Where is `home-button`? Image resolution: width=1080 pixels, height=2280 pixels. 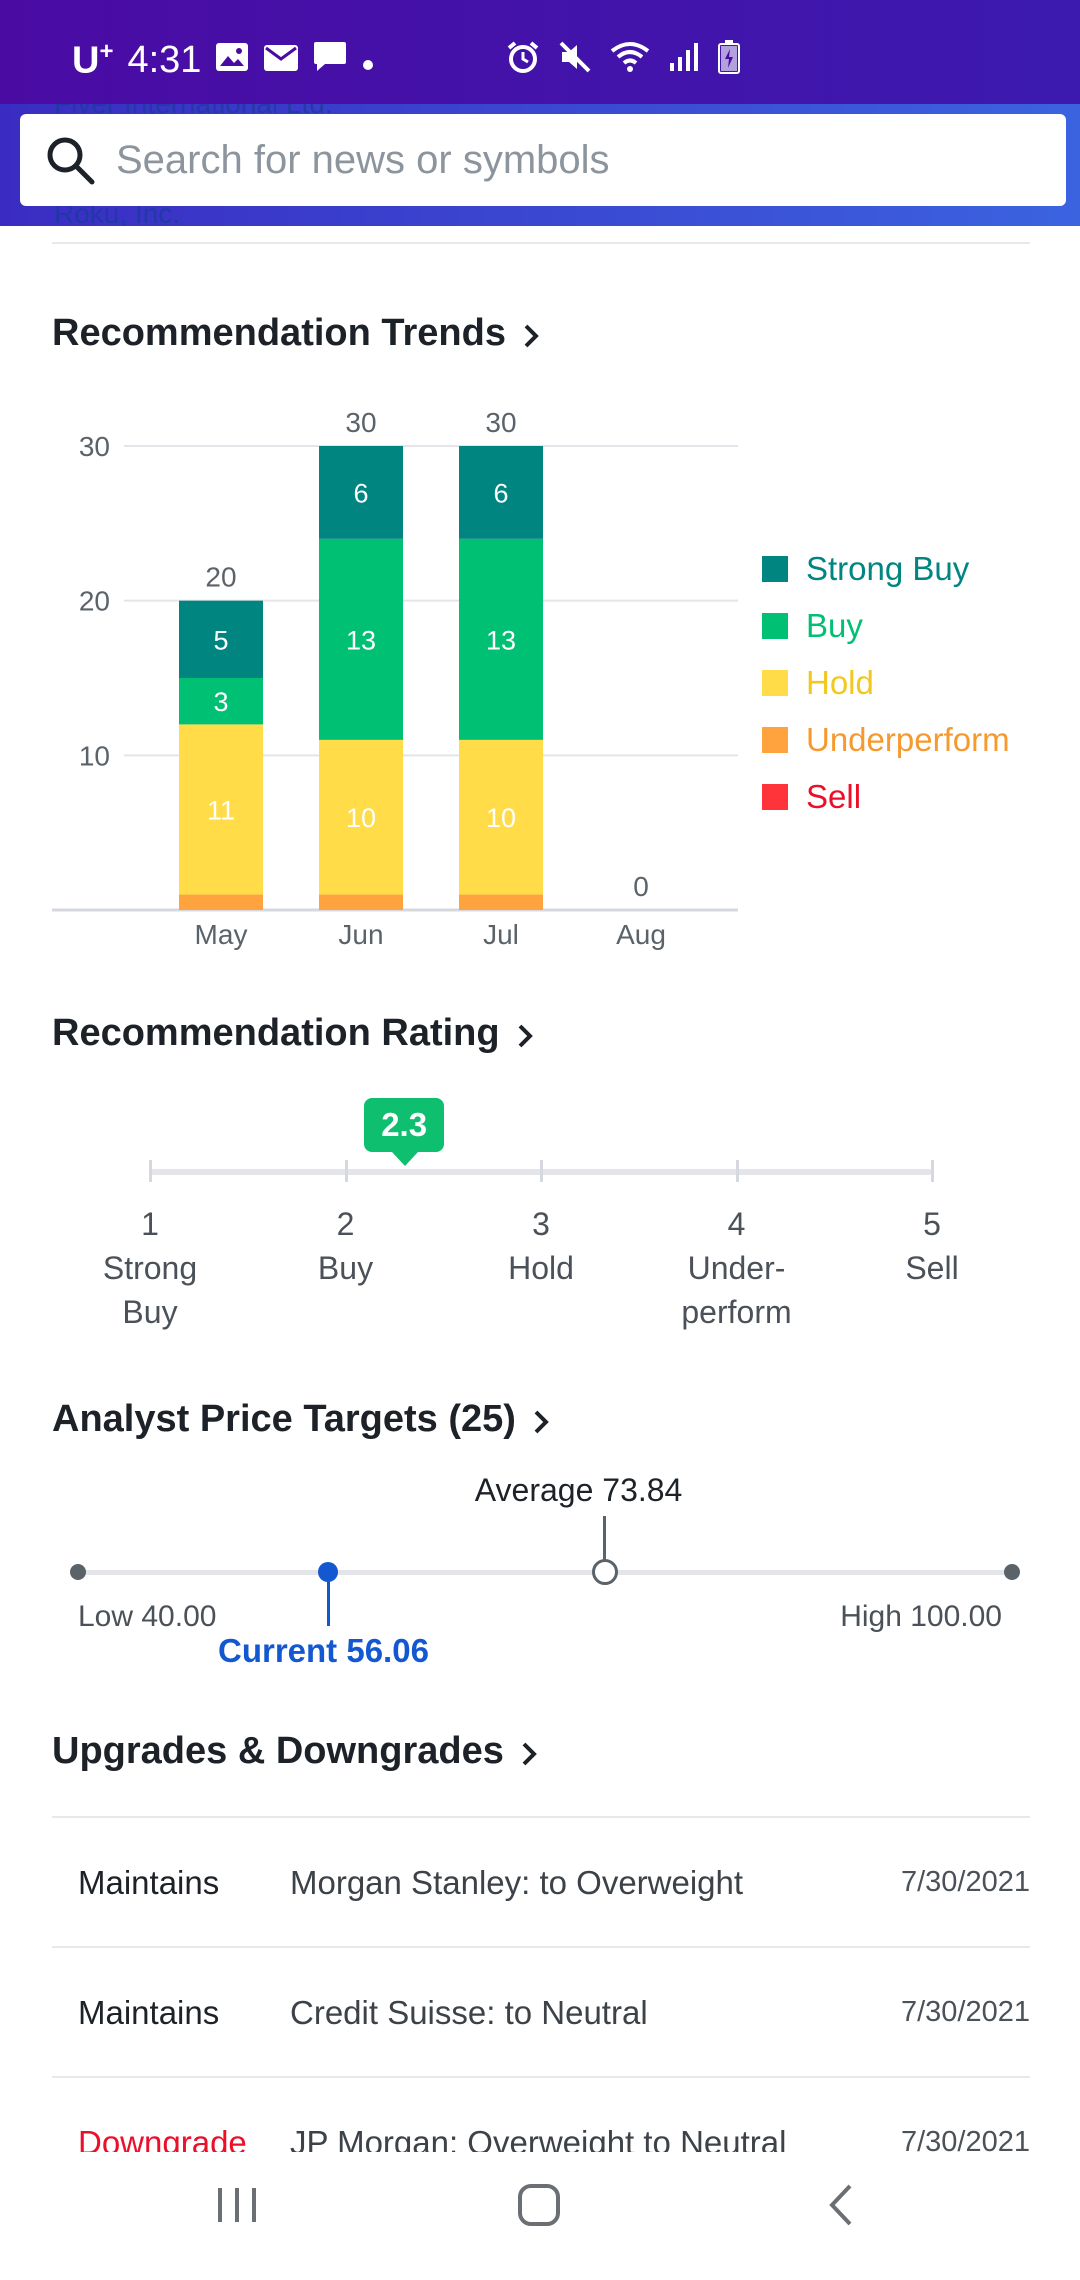 home-button is located at coordinates (539, 2207).